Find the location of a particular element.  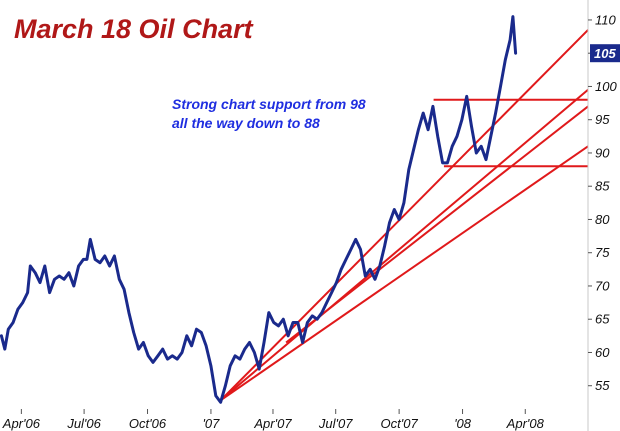

annotation-line-2: all the way down to 88 is located at coordinates (246, 123).